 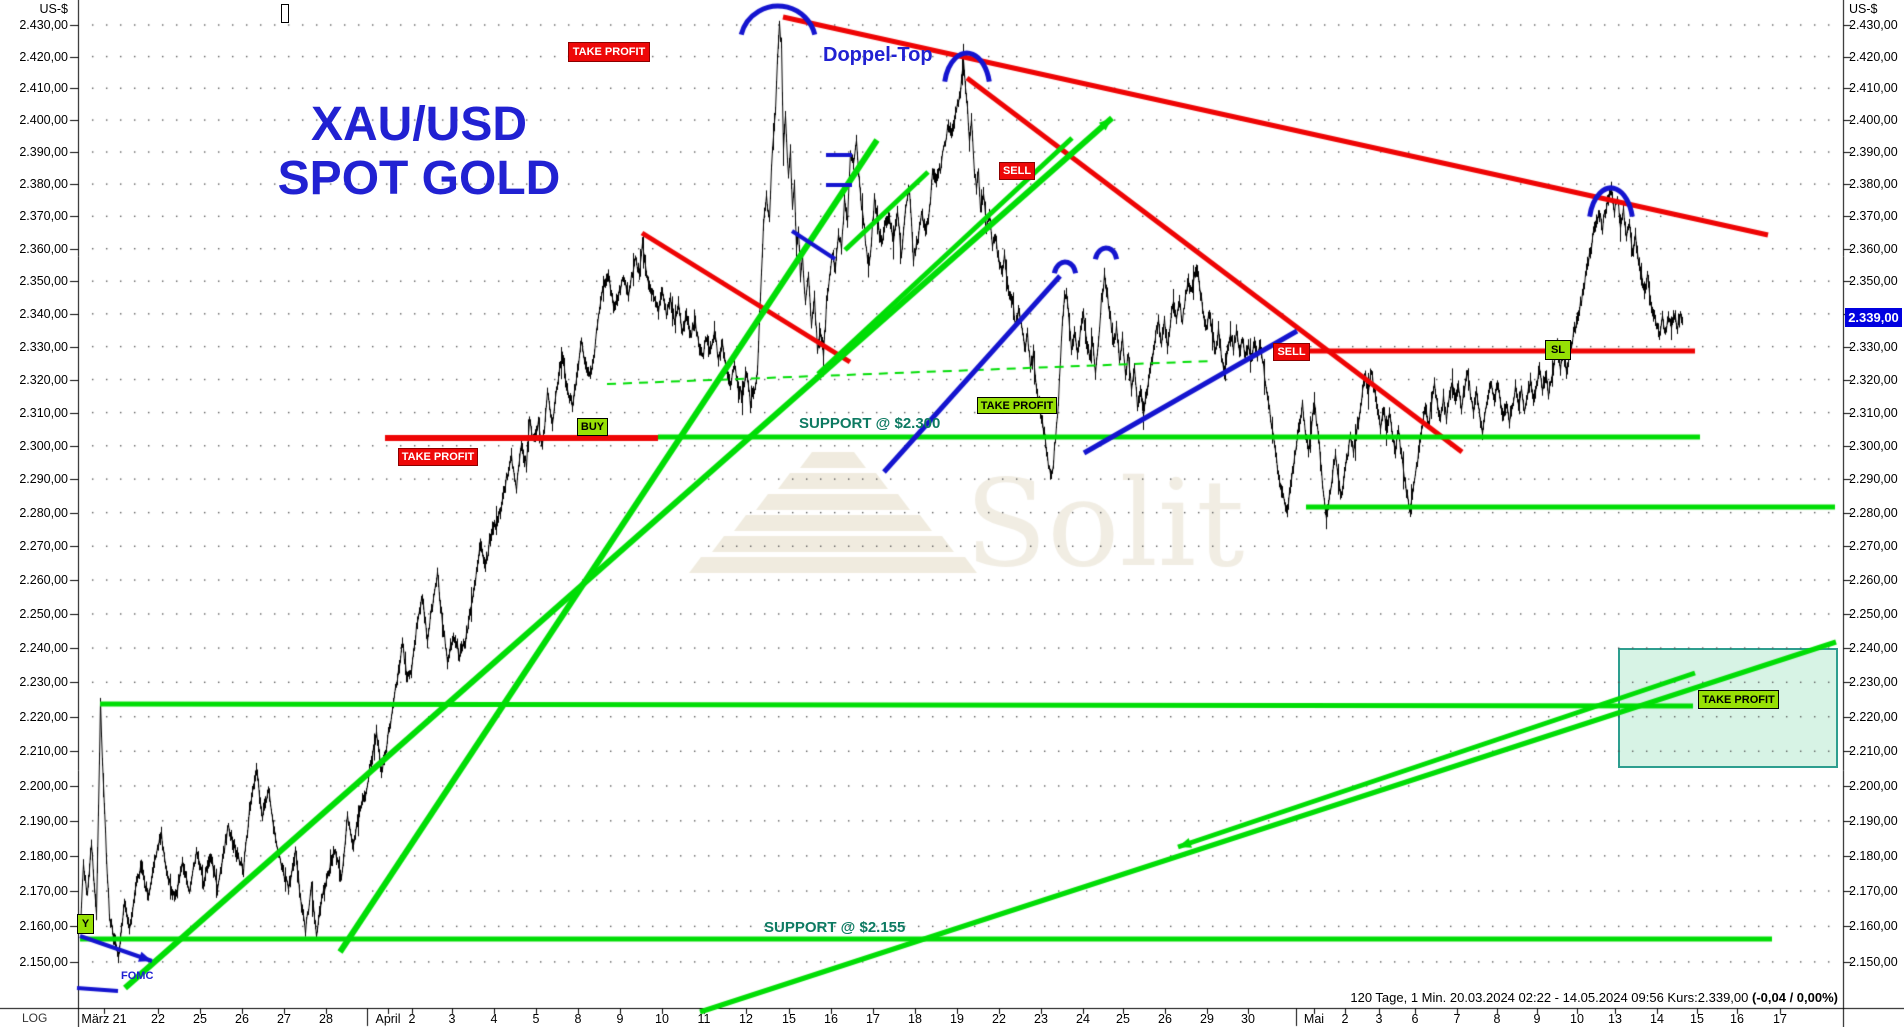 What do you see at coordinates (1873, 512) in the screenshot?
I see `y-axis-label-right-2280: 2.280,00` at bounding box center [1873, 512].